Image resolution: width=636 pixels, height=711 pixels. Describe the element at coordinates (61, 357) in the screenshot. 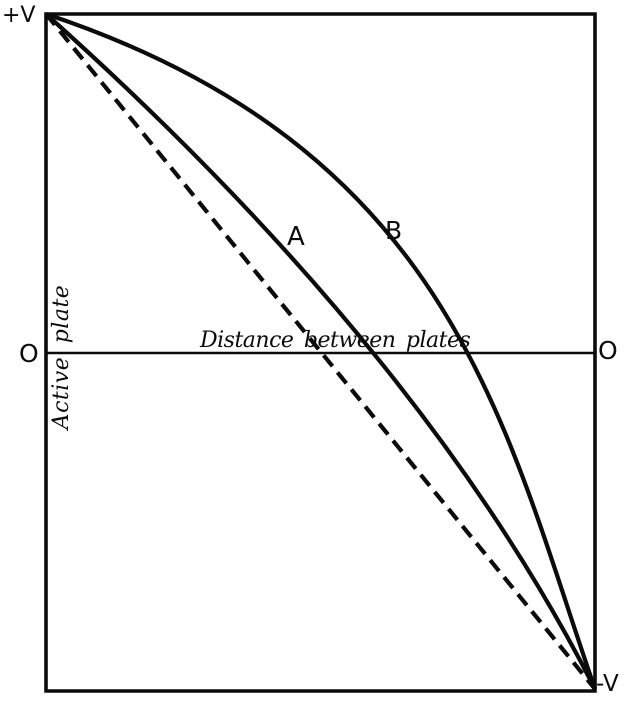

I see `y-axis-label: Active plate` at that location.